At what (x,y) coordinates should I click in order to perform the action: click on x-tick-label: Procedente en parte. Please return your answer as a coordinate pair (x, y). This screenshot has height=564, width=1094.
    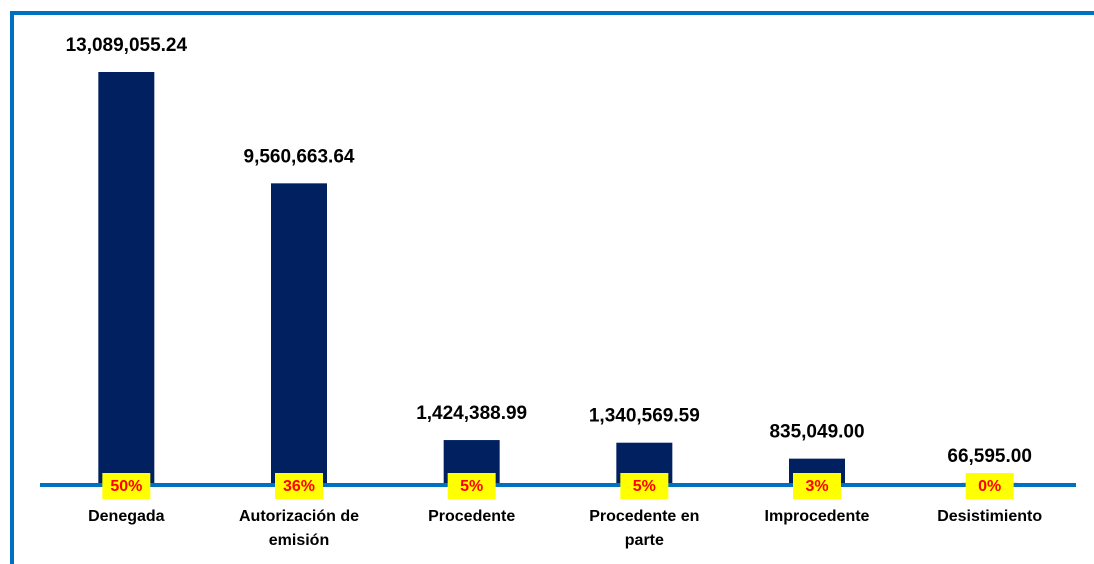
    Looking at the image, I should click on (644, 528).